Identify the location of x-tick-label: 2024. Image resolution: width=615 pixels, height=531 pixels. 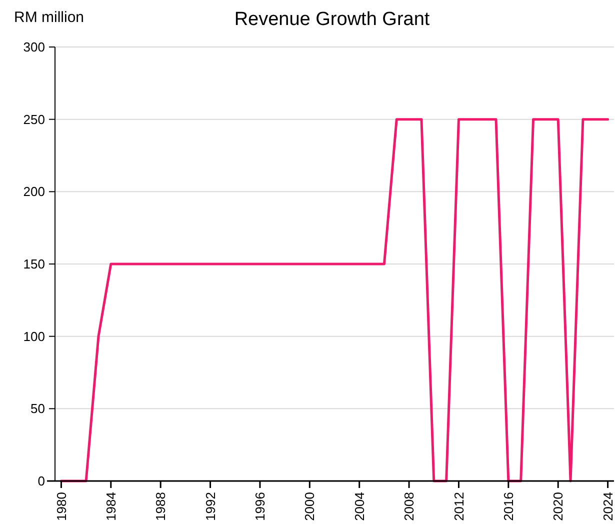
(607, 506).